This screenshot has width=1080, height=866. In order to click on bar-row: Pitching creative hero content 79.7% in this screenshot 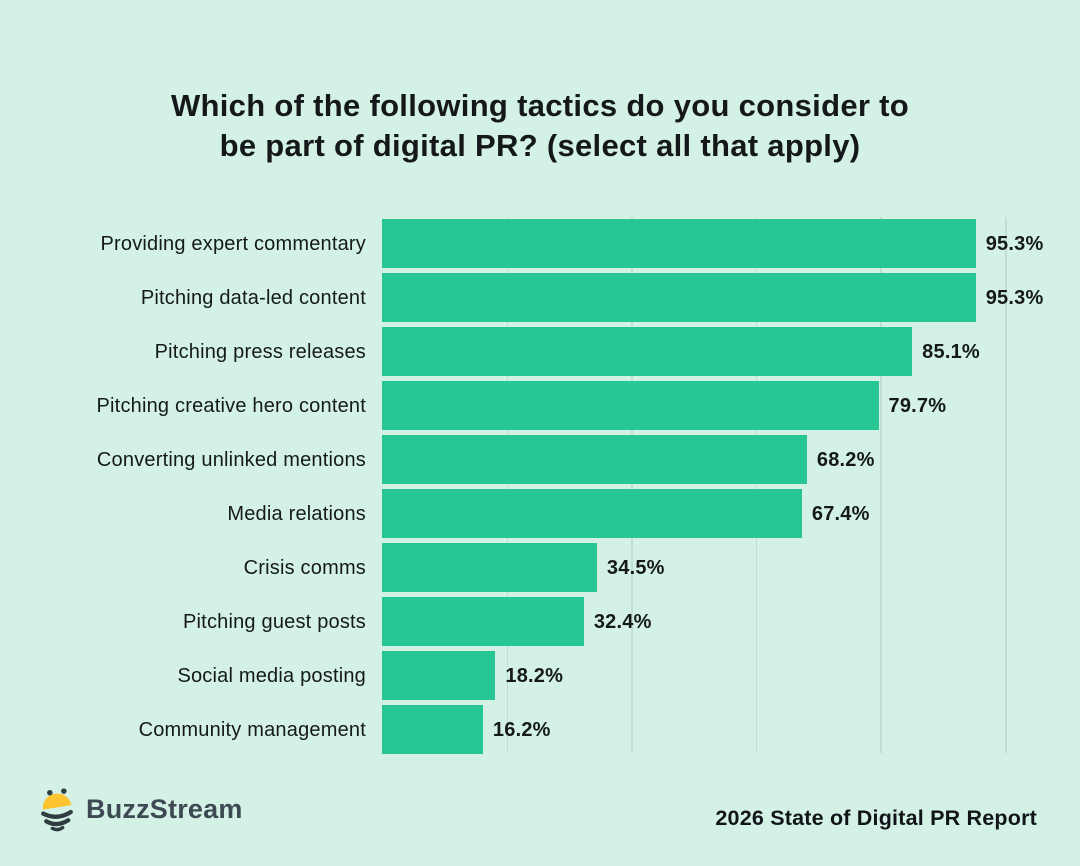, I will do `click(540, 406)`.